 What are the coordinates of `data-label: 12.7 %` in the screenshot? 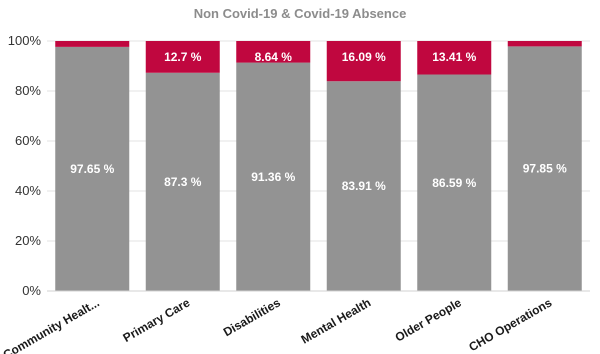 It's located at (183, 57).